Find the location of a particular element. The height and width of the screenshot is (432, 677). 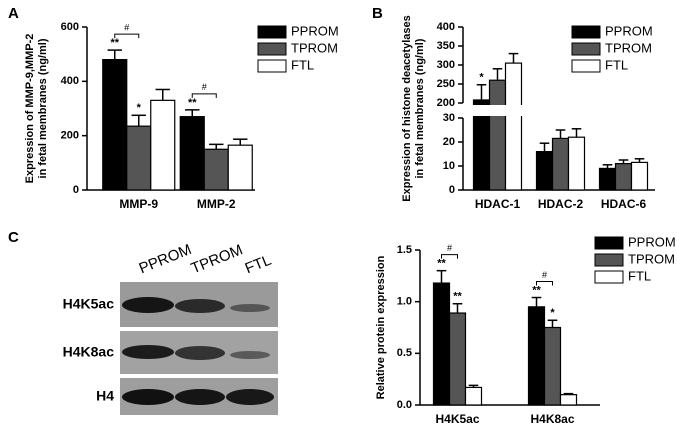

row-label: H4K5ac is located at coordinates (89, 304).